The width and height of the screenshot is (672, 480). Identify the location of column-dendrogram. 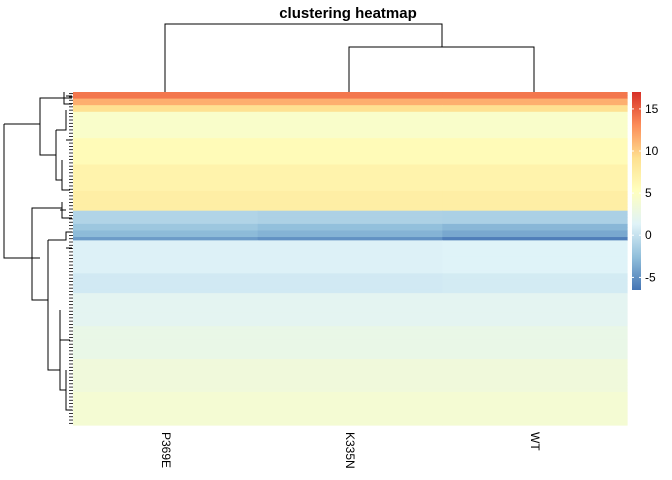
(349, 57).